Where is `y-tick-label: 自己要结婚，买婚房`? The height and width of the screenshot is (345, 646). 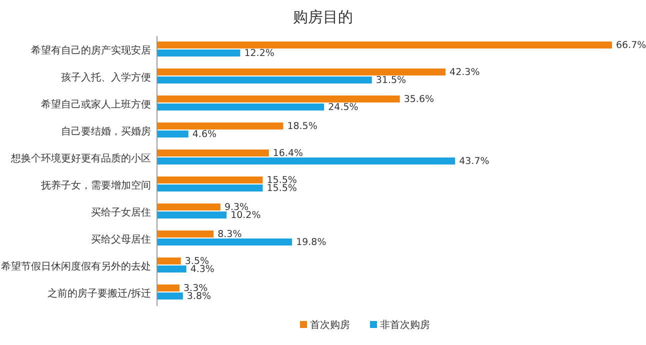
y-tick-label: 自己要结婚，买婚房 is located at coordinates (106, 132).